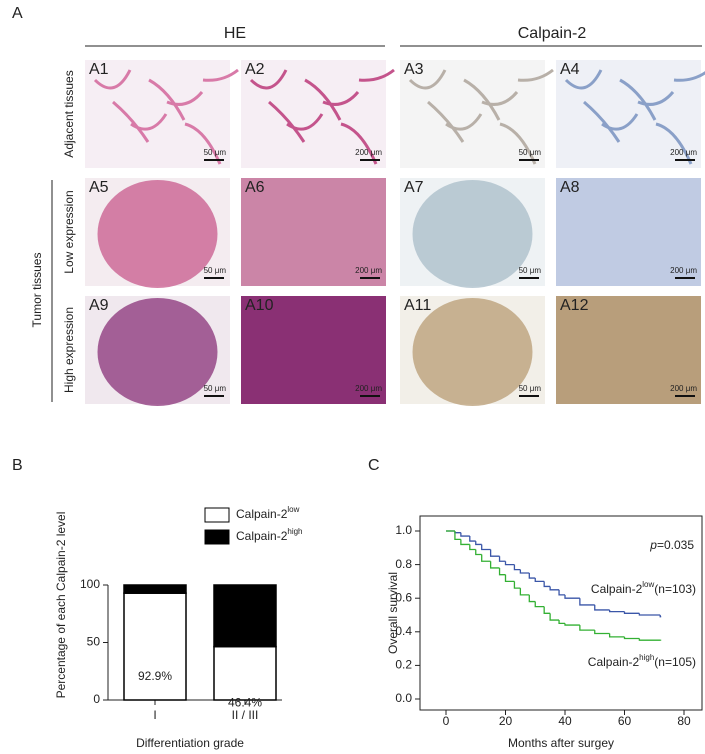 The height and width of the screenshot is (754, 705). What do you see at coordinates (393, 613) in the screenshot?
I see `y-axis-label: Overall survival` at bounding box center [393, 613].